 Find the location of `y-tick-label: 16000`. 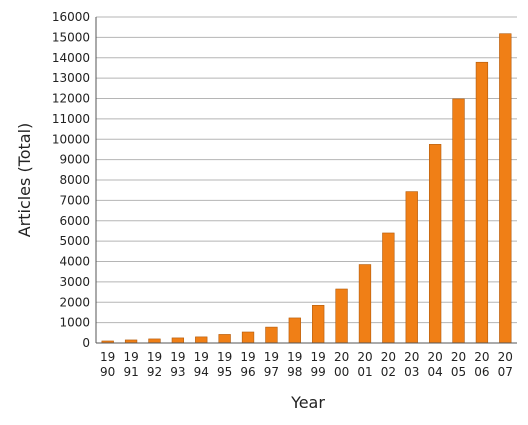

y-tick-label: 16000 is located at coordinates (71, 17).